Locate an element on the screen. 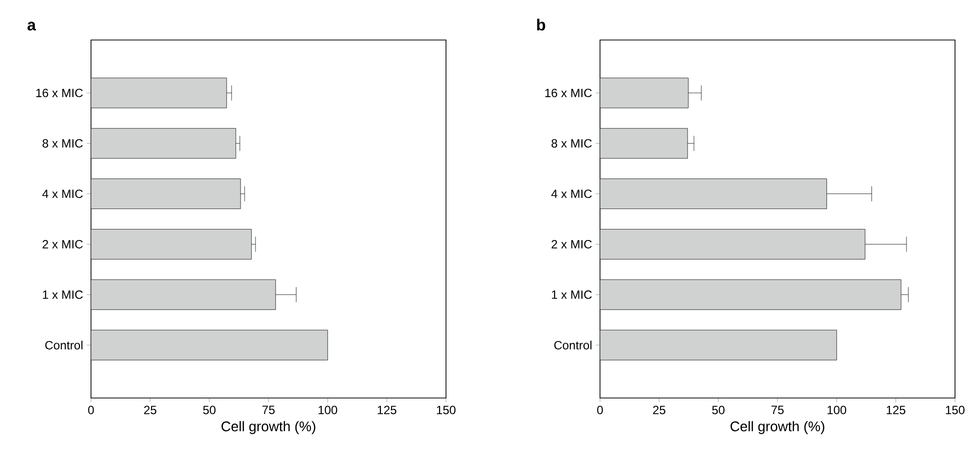 The image size is (968, 461). chart-title: a is located at coordinates (32, 26).